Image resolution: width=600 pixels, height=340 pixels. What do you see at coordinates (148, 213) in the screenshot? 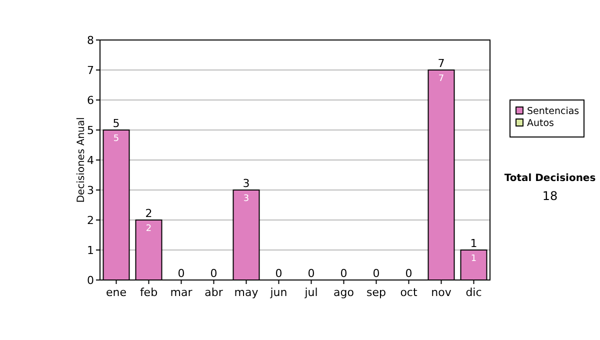
I see `total-label: 2` at bounding box center [148, 213].